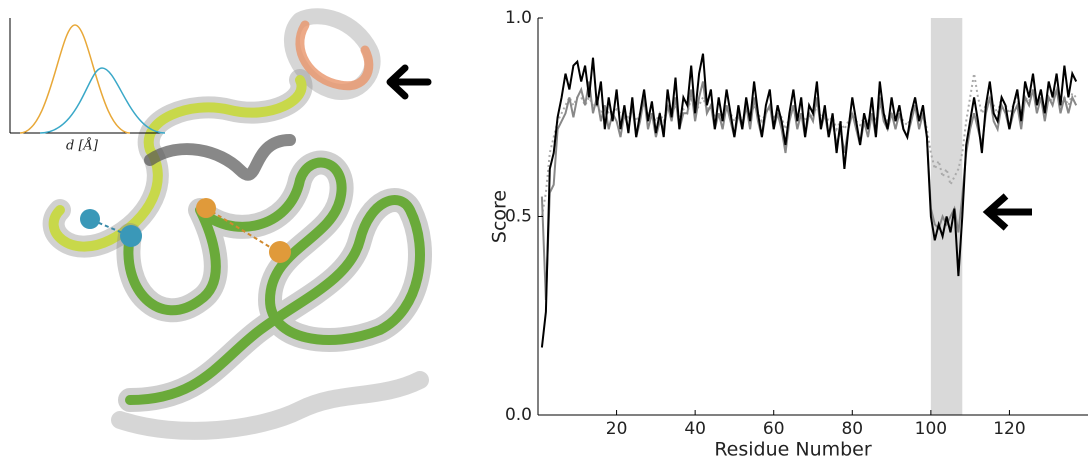 This screenshot has height=465, width=1089. Describe the element at coordinates (774, 429) in the screenshot. I see `x-tick-label: 60` at that location.